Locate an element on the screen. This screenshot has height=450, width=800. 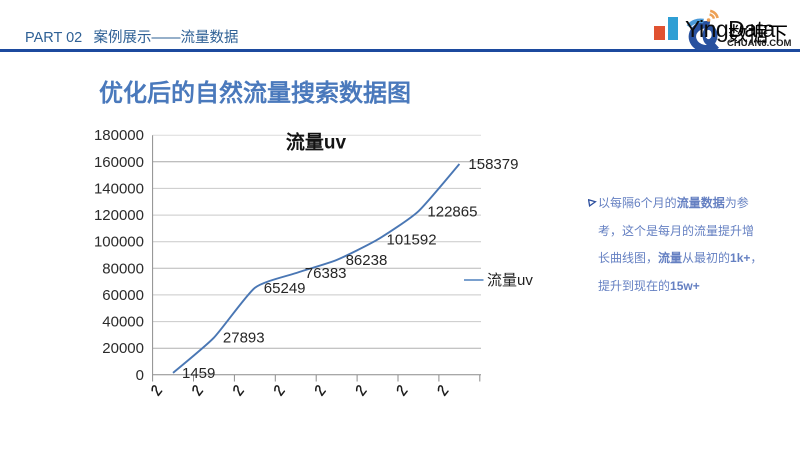
svg-text: 20000 is located at coordinates (123, 348).